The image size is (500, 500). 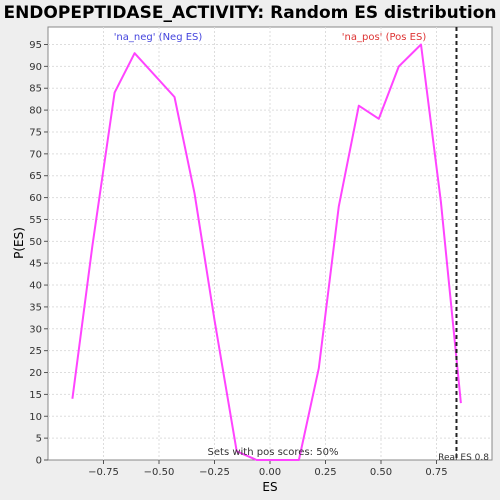 What do you see at coordinates (270, 472) in the screenshot?
I see `x-tick-label: 0.00` at bounding box center [270, 472].